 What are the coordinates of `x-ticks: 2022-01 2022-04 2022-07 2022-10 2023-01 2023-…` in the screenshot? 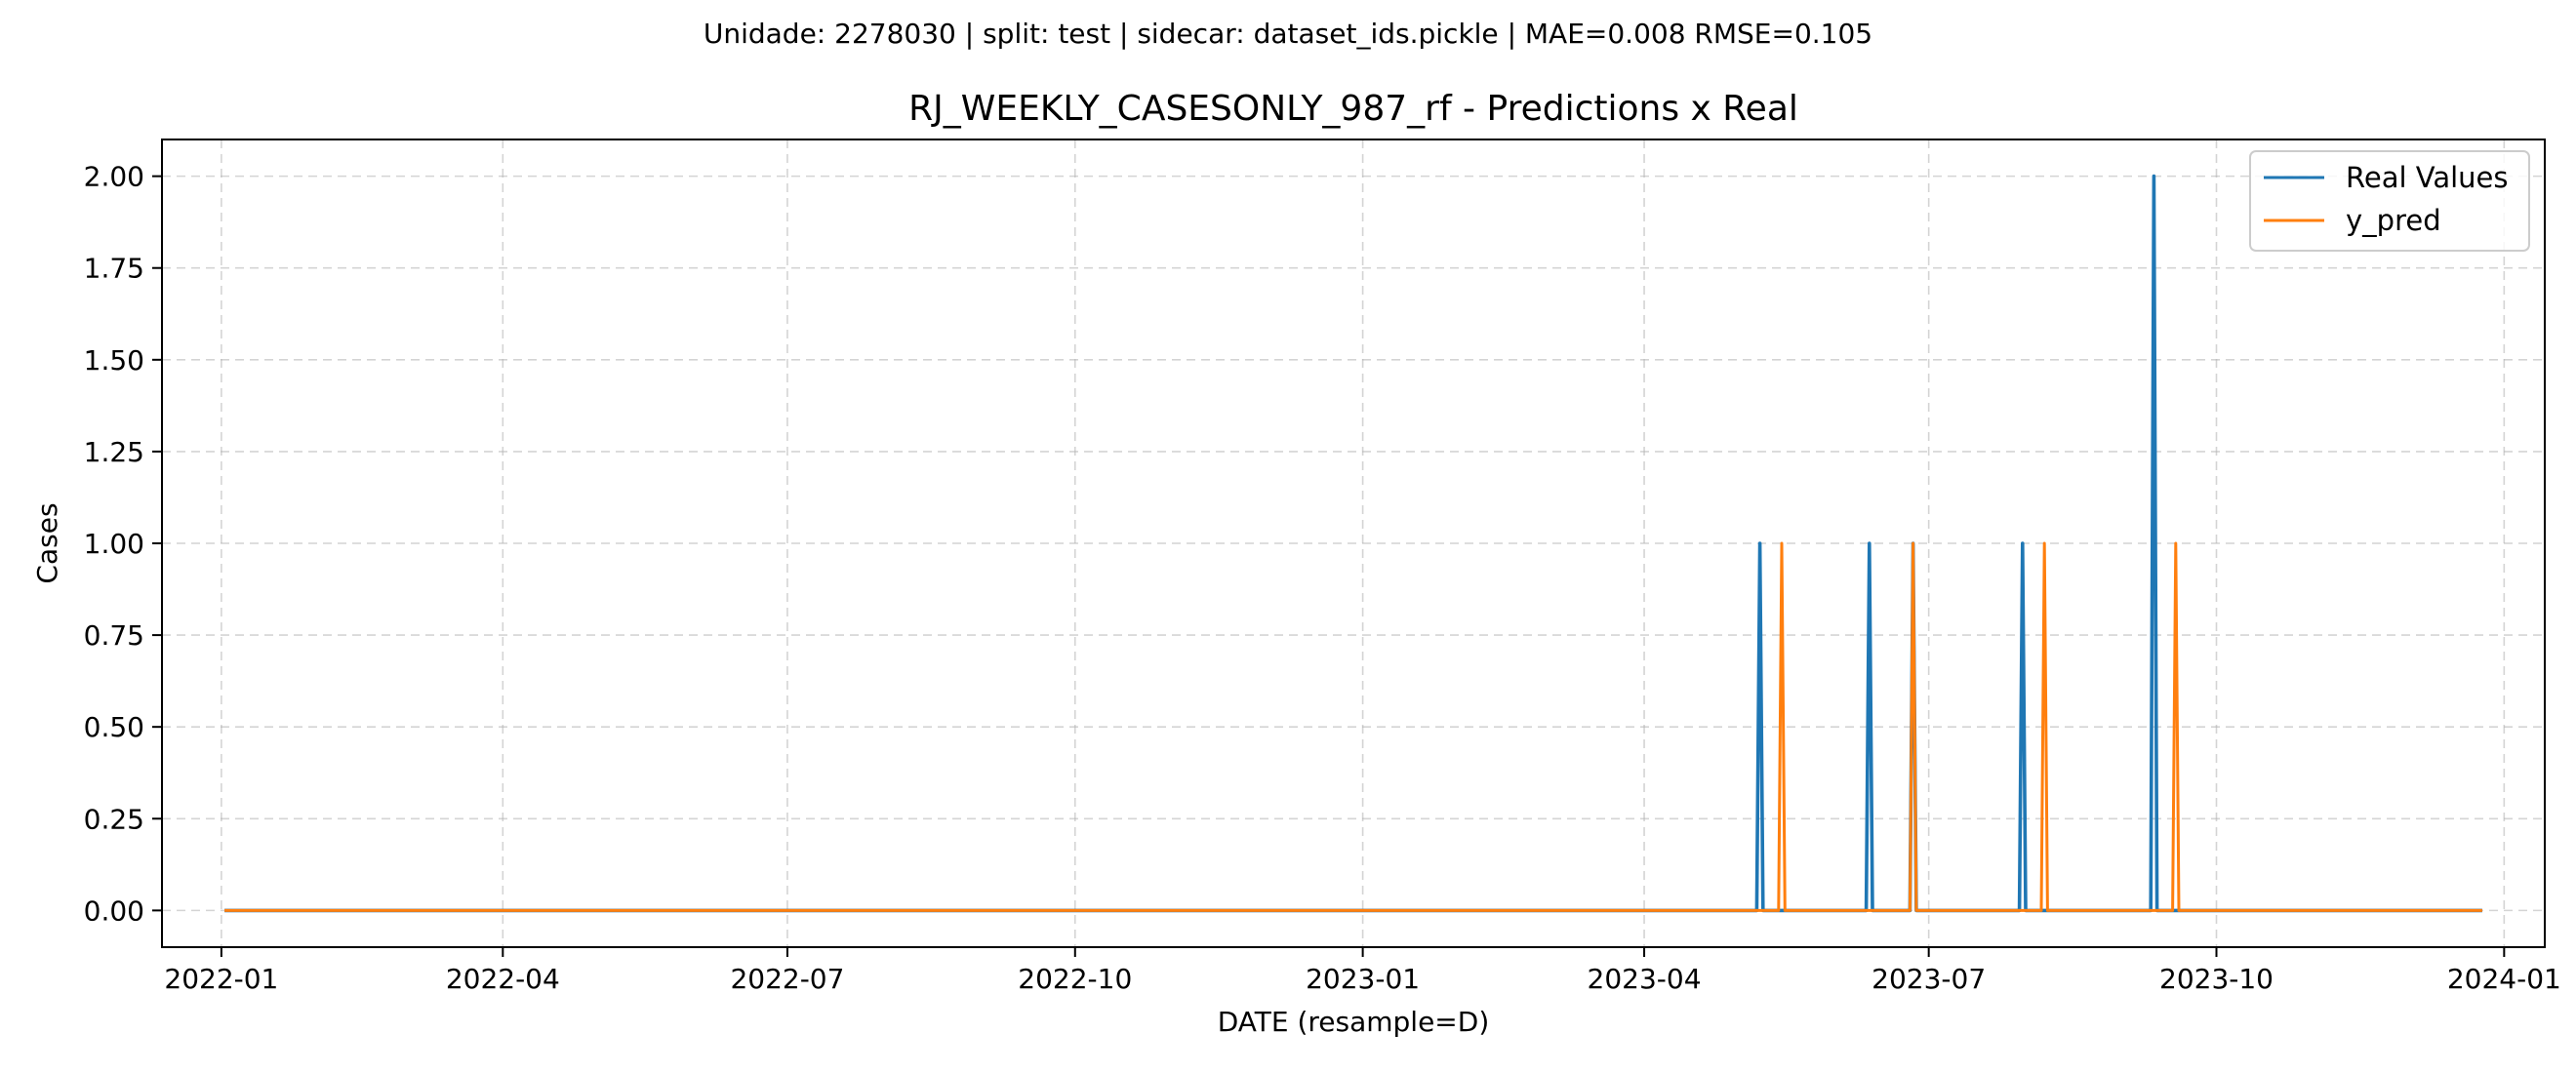 It's located at (1362, 971).